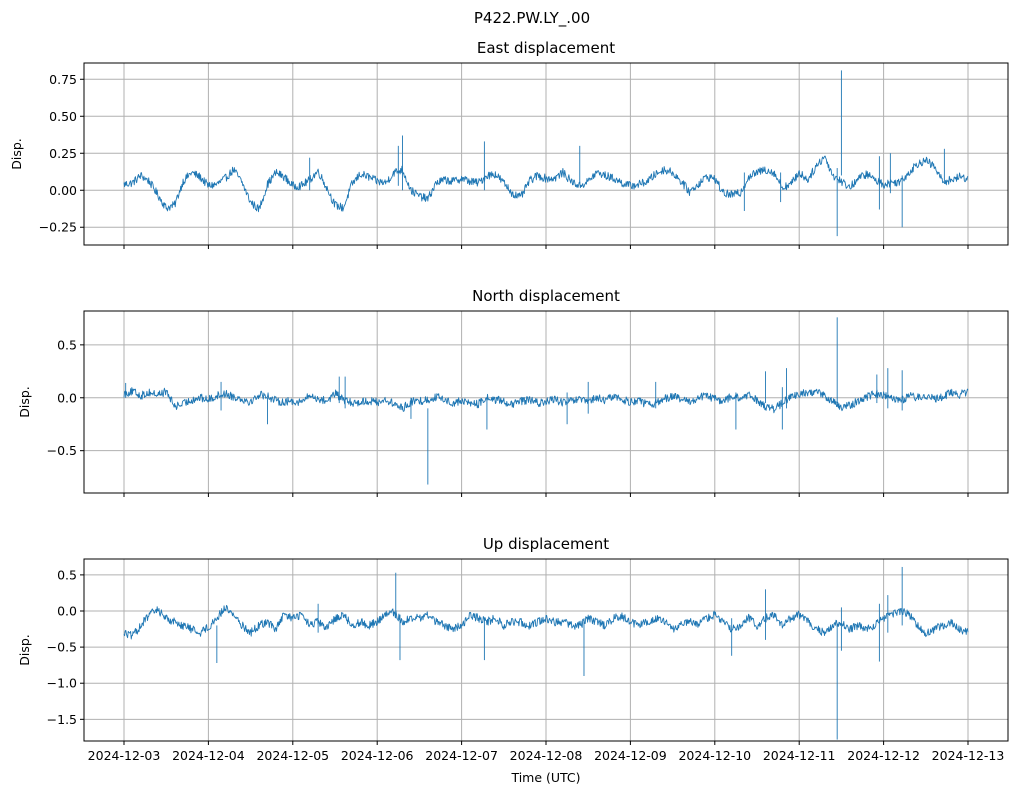 This screenshot has width=1021, height=795. Describe the element at coordinates (630, 755) in the screenshot. I see `x-tick-label: 2024-12-09` at that location.